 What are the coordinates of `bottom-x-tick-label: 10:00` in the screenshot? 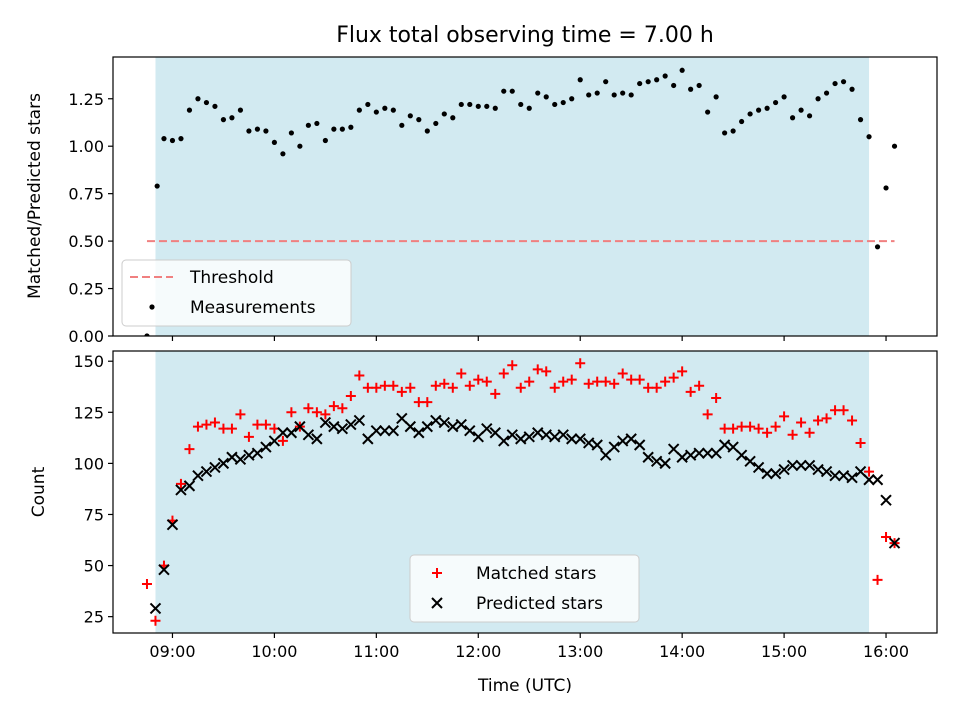 It's located at (274, 651).